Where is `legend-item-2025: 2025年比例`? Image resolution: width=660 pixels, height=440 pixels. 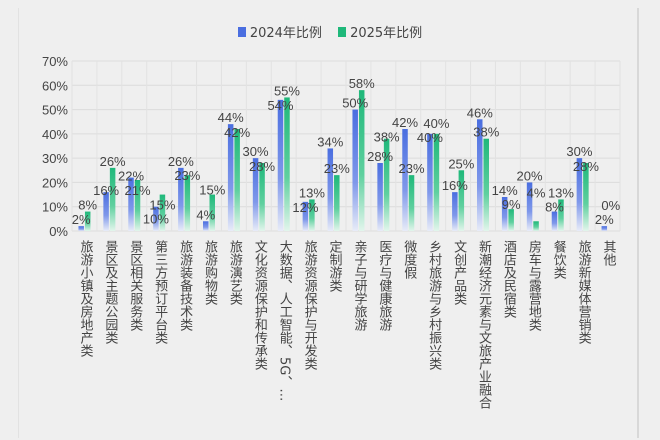 legend-item-2025: 2025年比例 is located at coordinates (380, 31).